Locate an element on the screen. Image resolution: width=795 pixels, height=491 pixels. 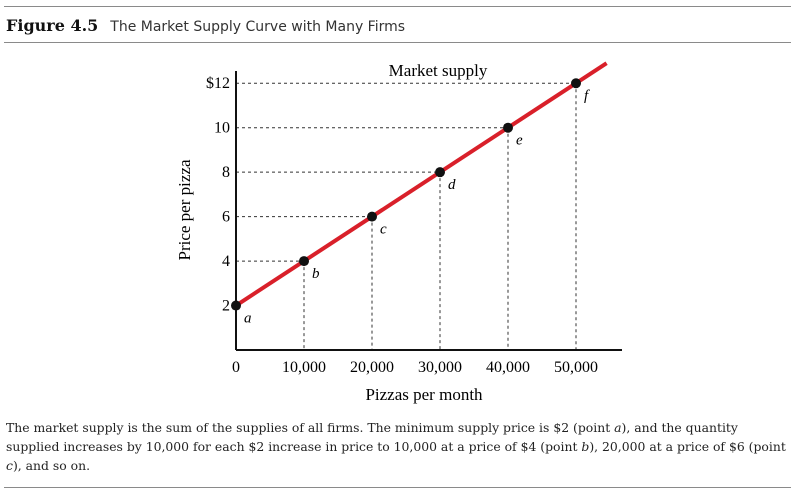
caption-point-b: b is located at coordinates (585, 446).